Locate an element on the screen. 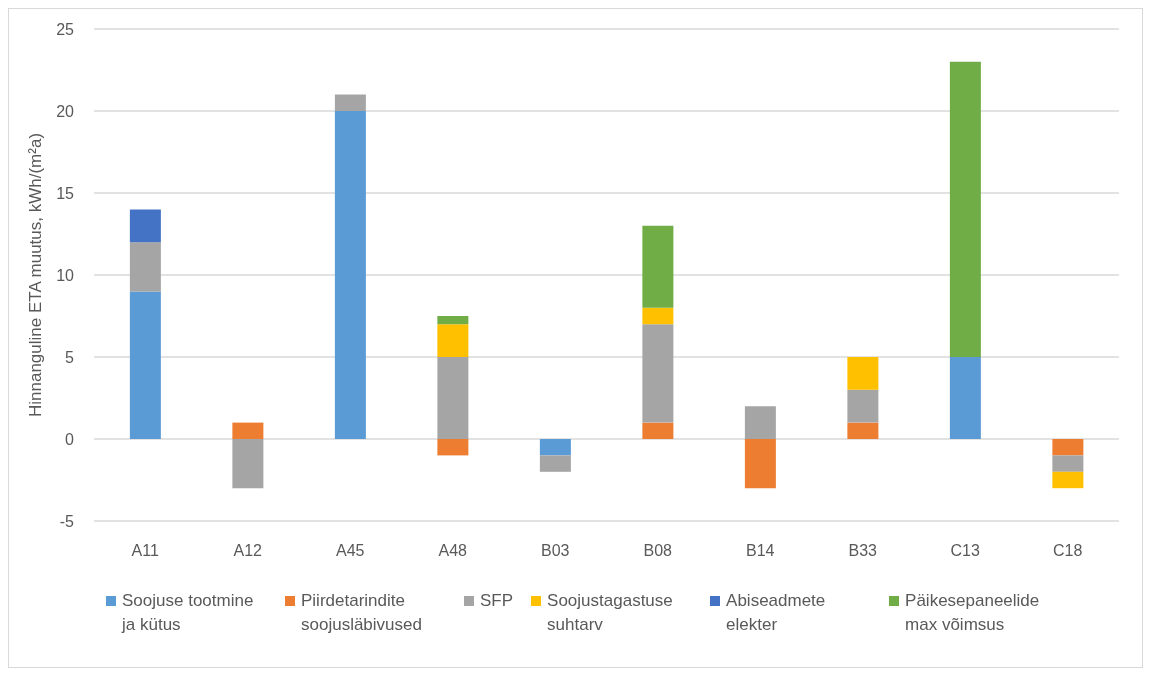 This screenshot has width=1150, height=675. legend-label: Soojuse tootmine ja kütus is located at coordinates (188, 613).